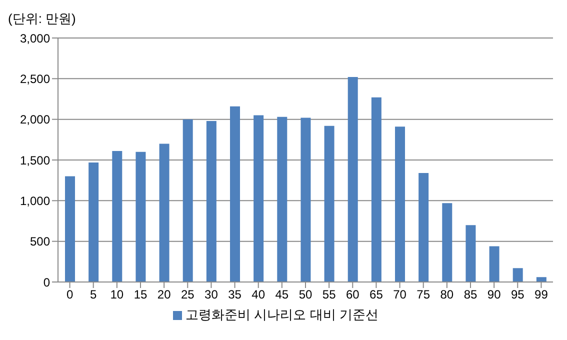 Image resolution: width=567 pixels, height=340 pixels. What do you see at coordinates (141, 295) in the screenshot?
I see `x-tick-label: 15` at bounding box center [141, 295].